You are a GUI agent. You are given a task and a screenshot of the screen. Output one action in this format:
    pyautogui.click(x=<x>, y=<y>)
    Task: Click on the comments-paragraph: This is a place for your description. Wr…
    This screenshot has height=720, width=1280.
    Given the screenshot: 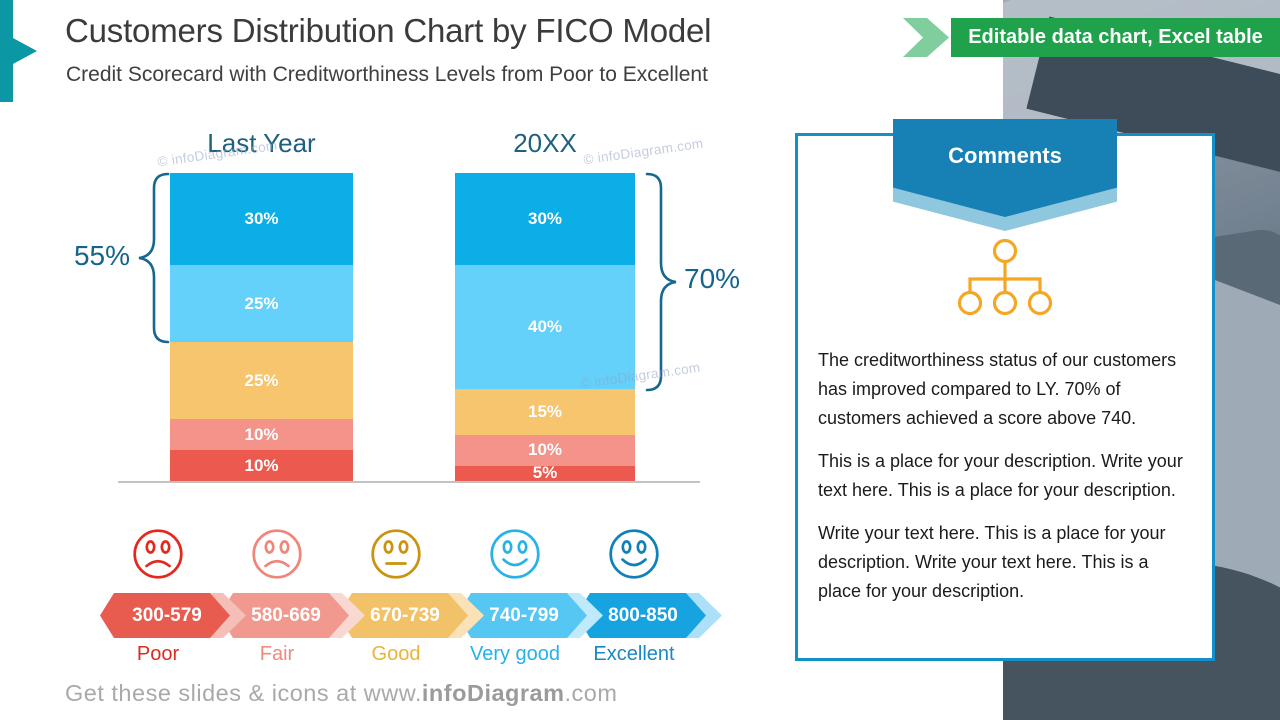 What is the action you would take?
    pyautogui.click(x=1000, y=475)
    